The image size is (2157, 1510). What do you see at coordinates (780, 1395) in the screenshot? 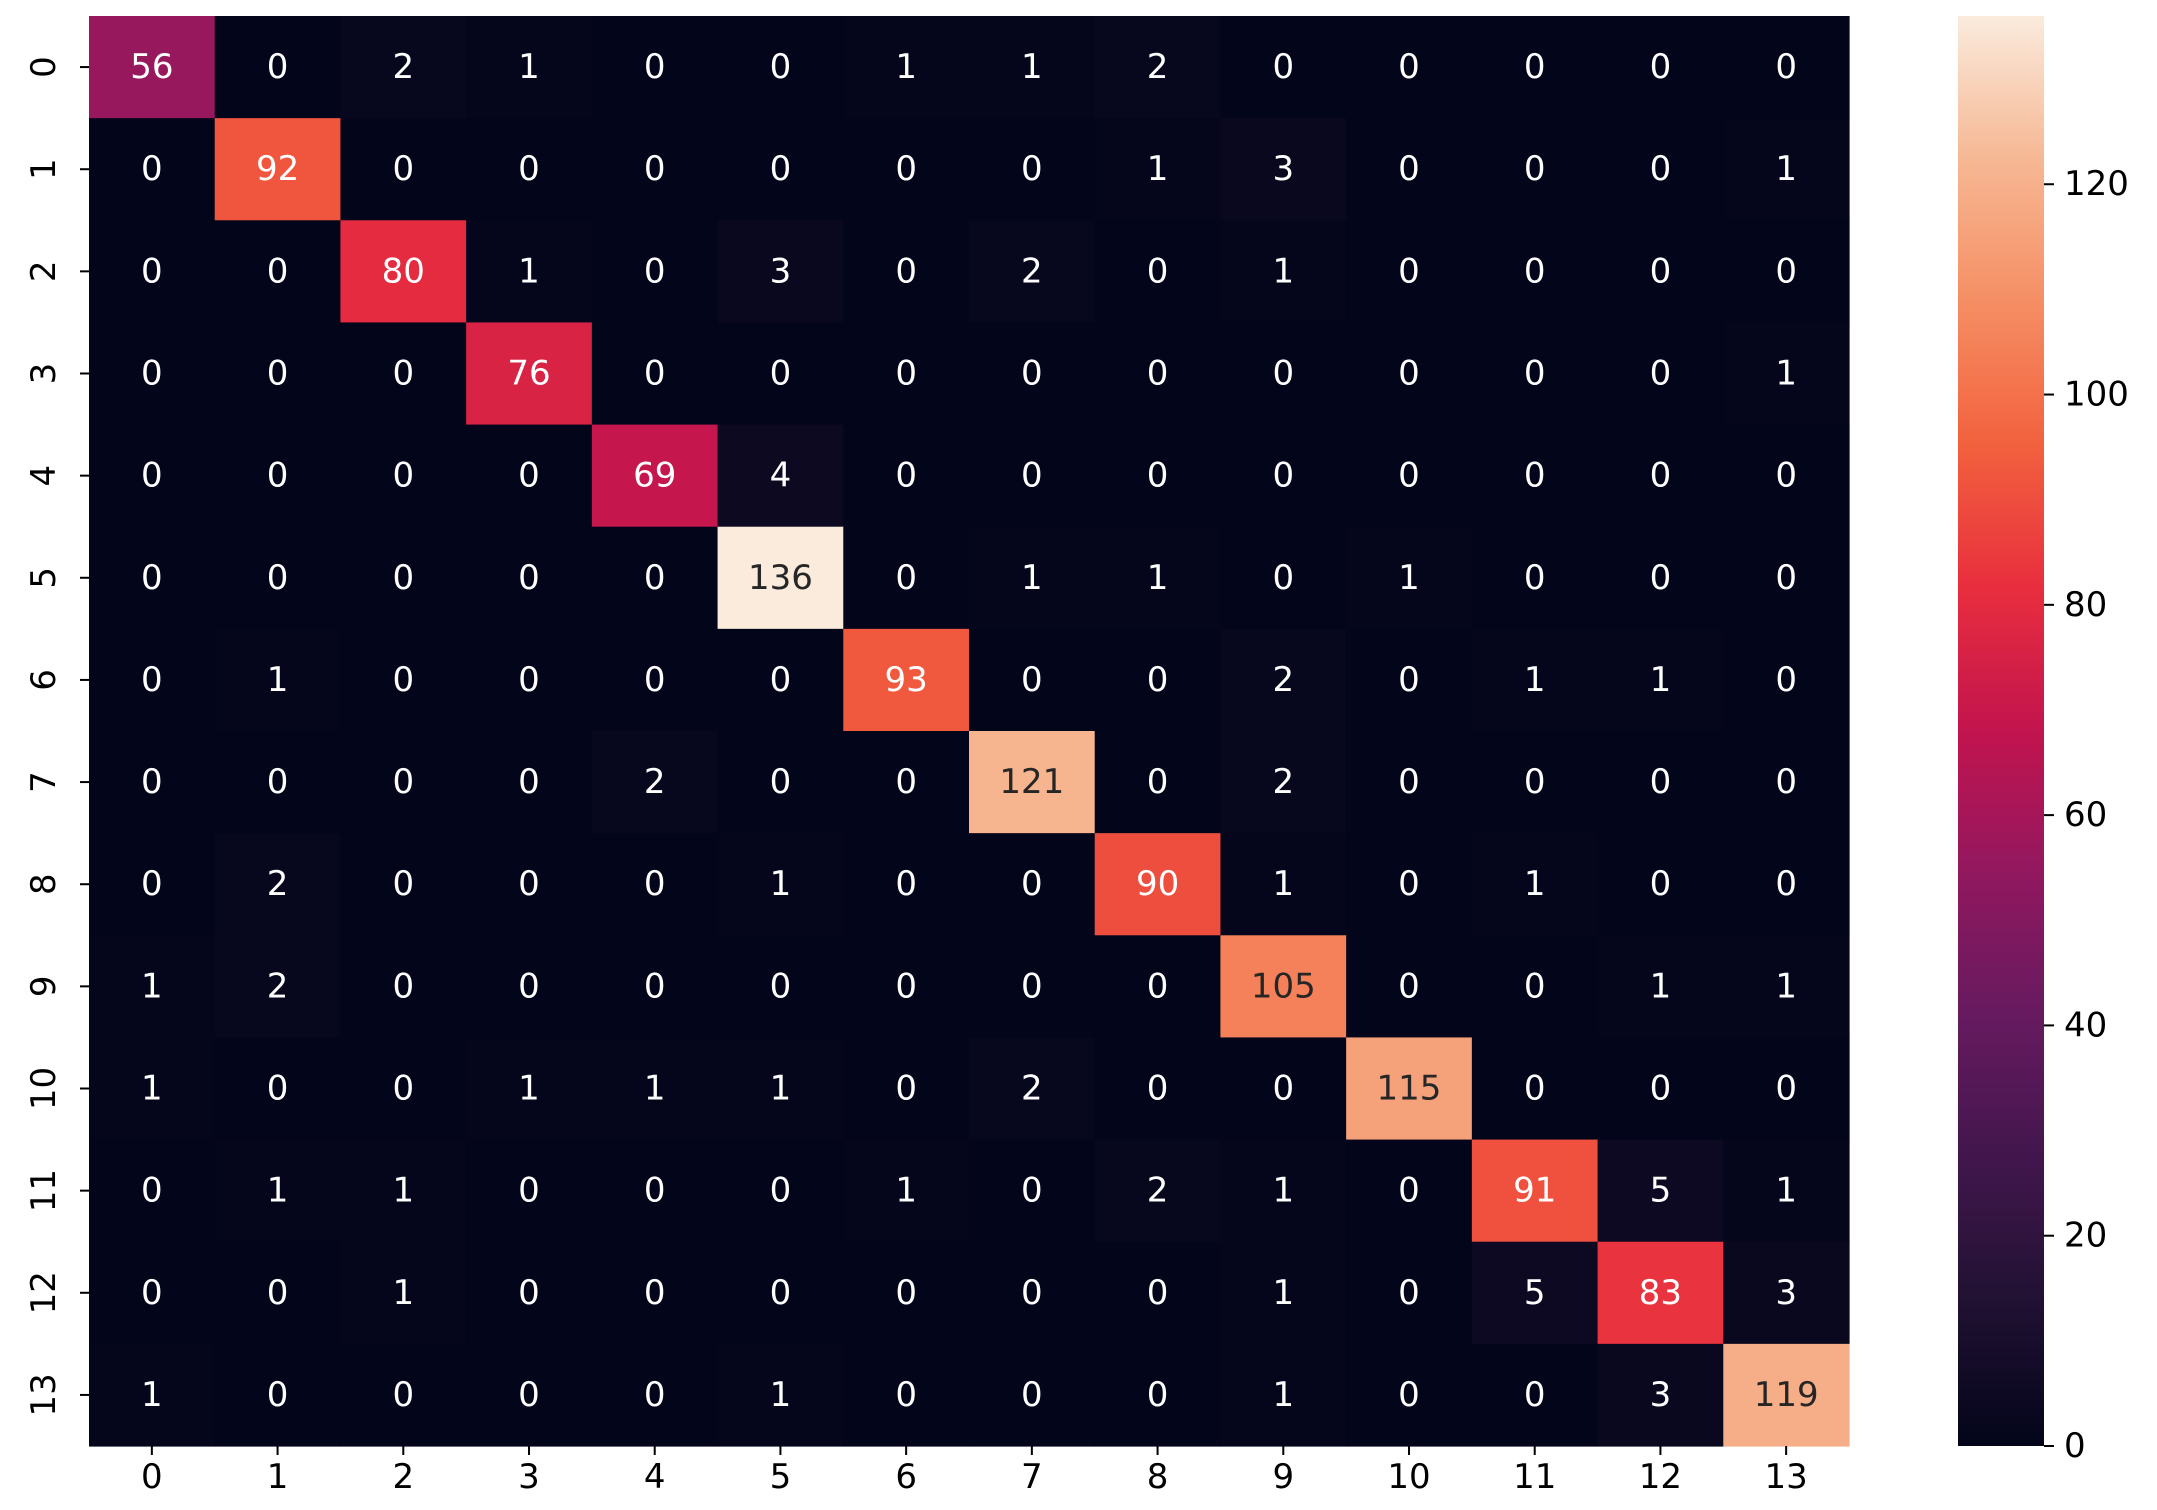
I see `heatmap-cell-r13-c5` at bounding box center [780, 1395].